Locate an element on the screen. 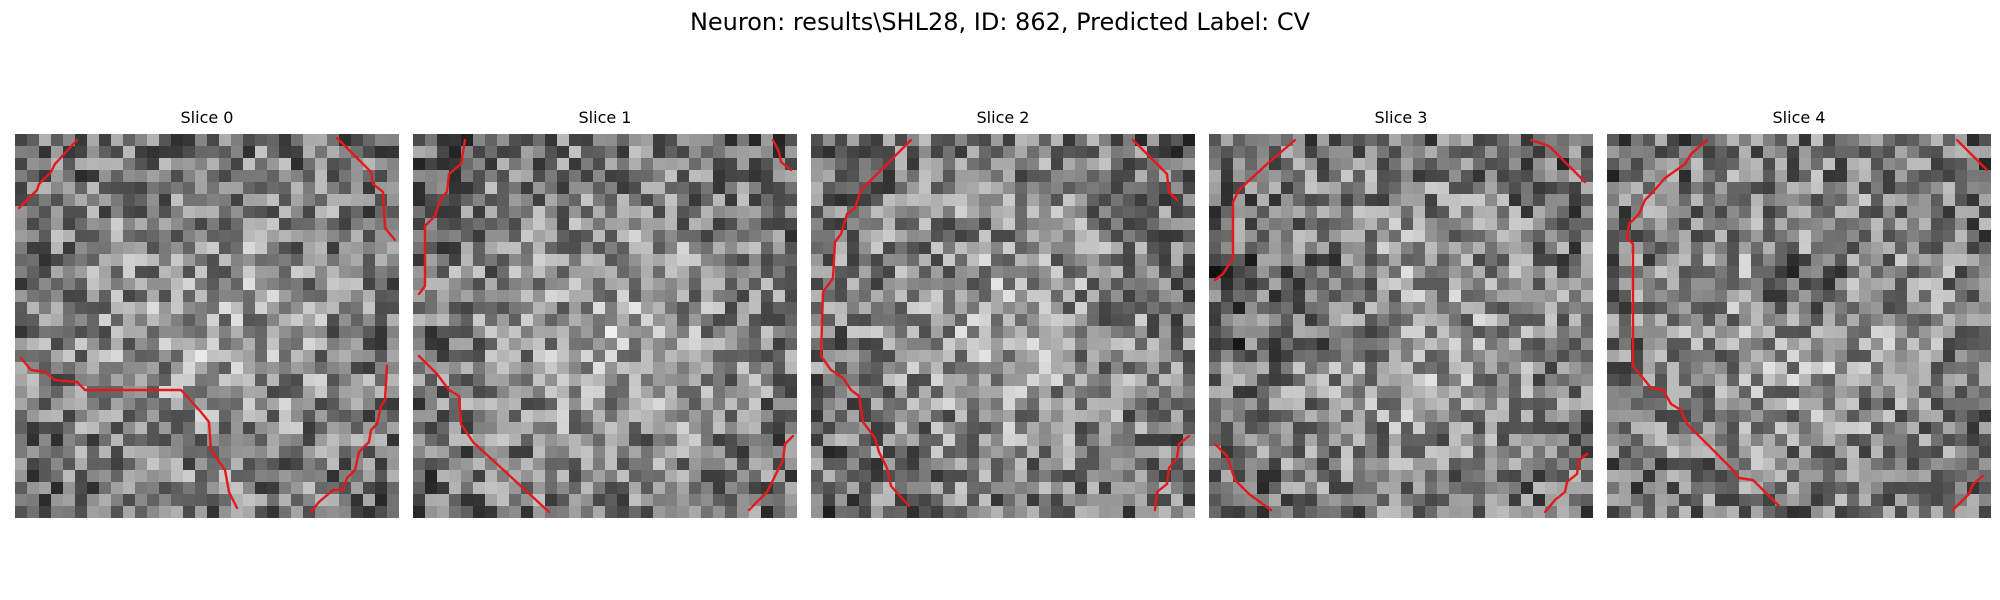 The height and width of the screenshot is (600, 2000). slice-panel-3: Slice 3 is located at coordinates (1401, 312).